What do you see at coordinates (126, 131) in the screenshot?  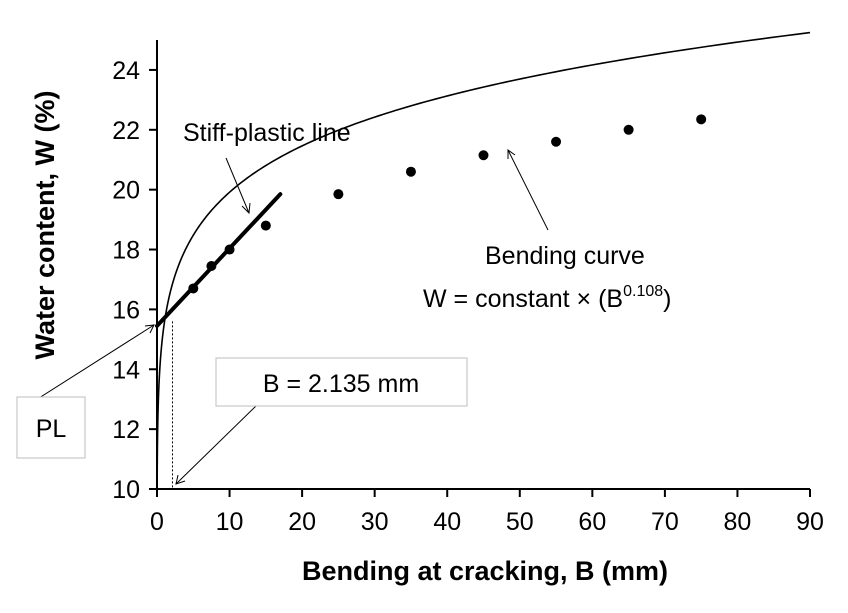 I see `y-tick-label: 22` at bounding box center [126, 131].